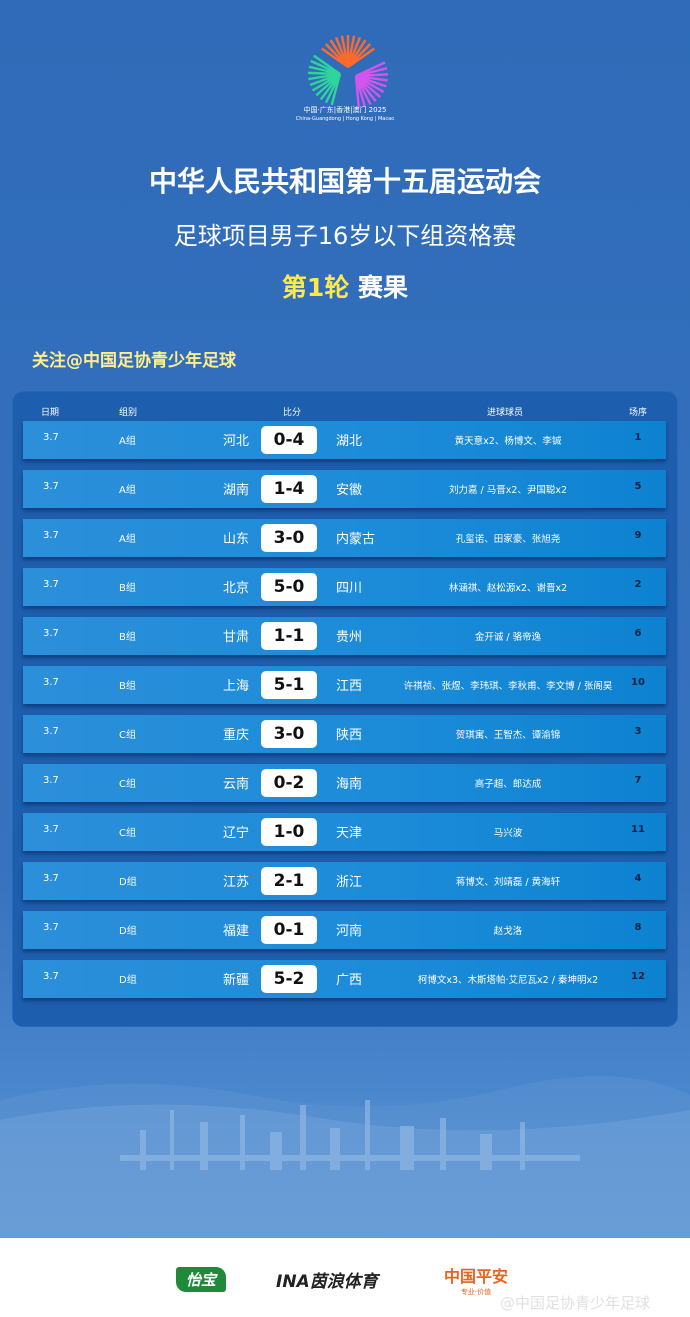  Describe the element at coordinates (349, 931) in the screenshot. I see `away-team: 河南` at that location.